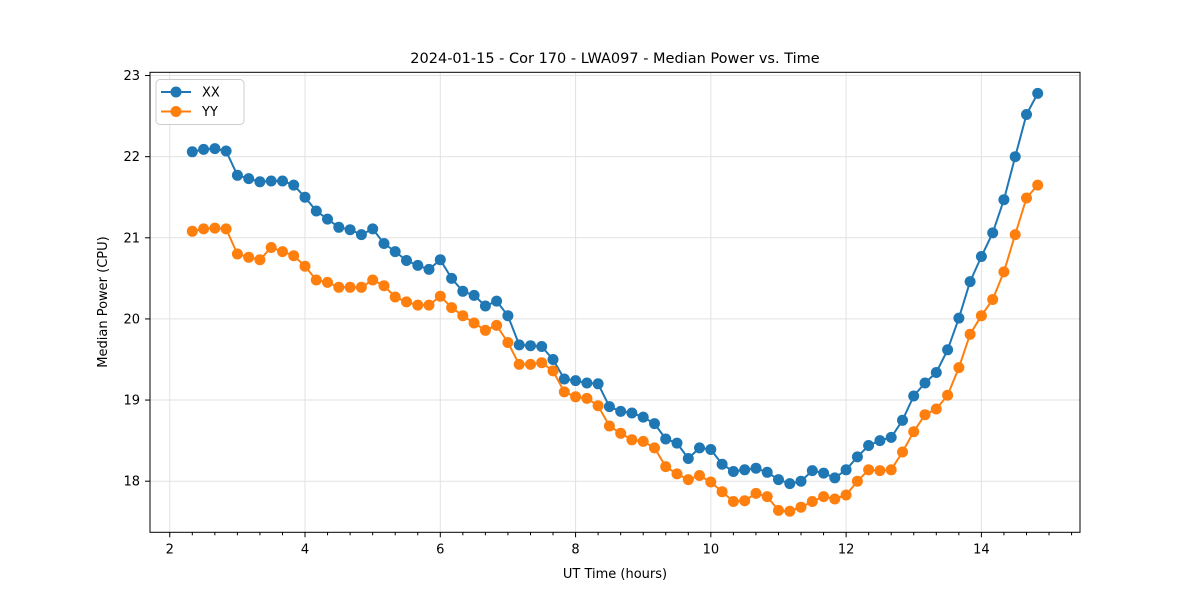  Describe the element at coordinates (305, 549) in the screenshot. I see `x-tick-label: 4` at that location.